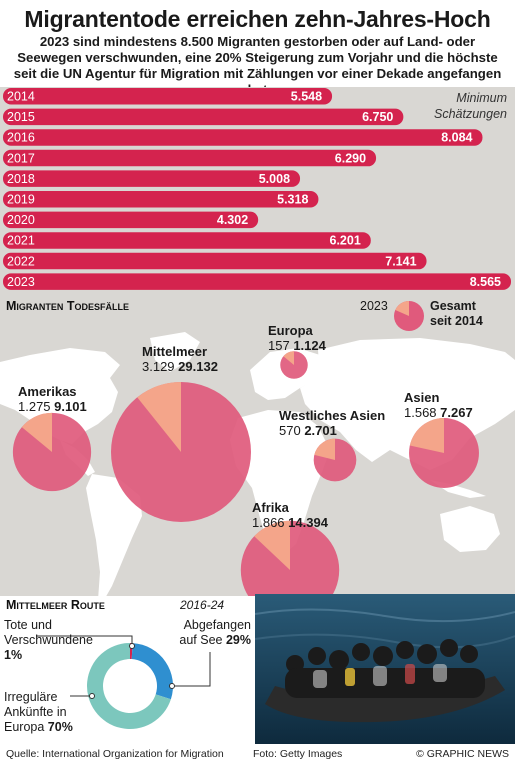  Describe the element at coordinates (470, 106) in the screenshot. I see `bar-chart-note: Minimum Schätzungen` at that location.